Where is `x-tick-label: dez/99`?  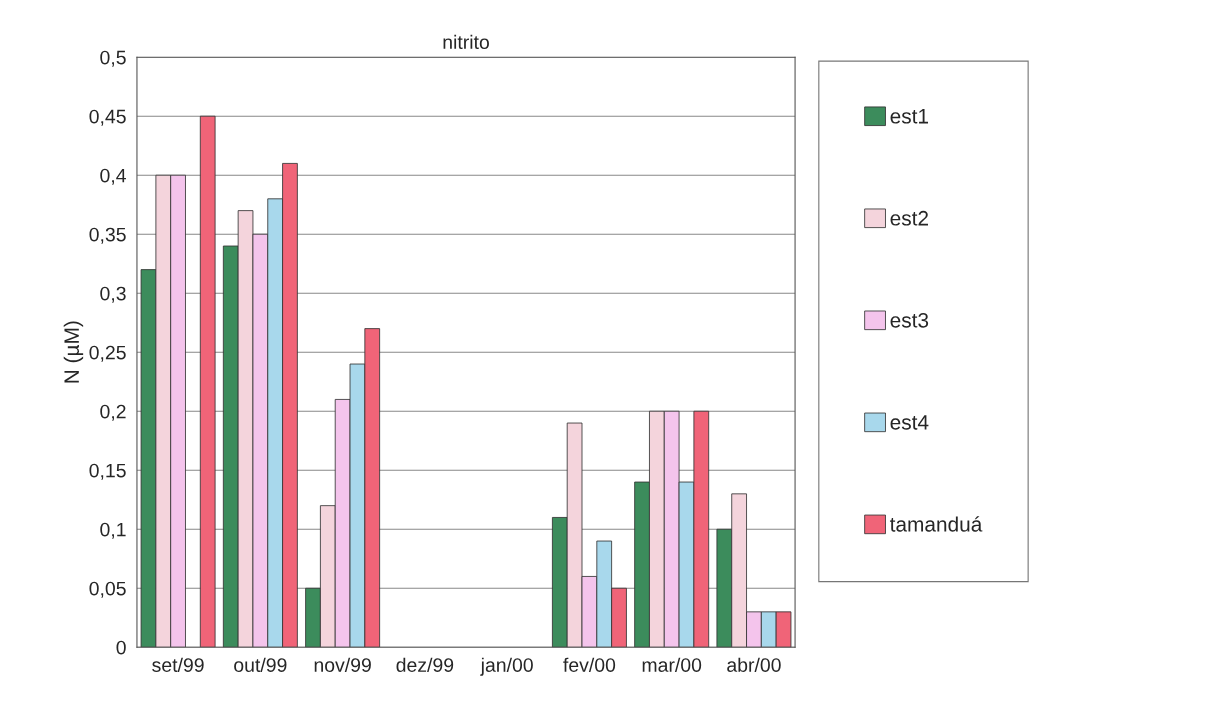
x-tick-label: dez/99 is located at coordinates (425, 664).